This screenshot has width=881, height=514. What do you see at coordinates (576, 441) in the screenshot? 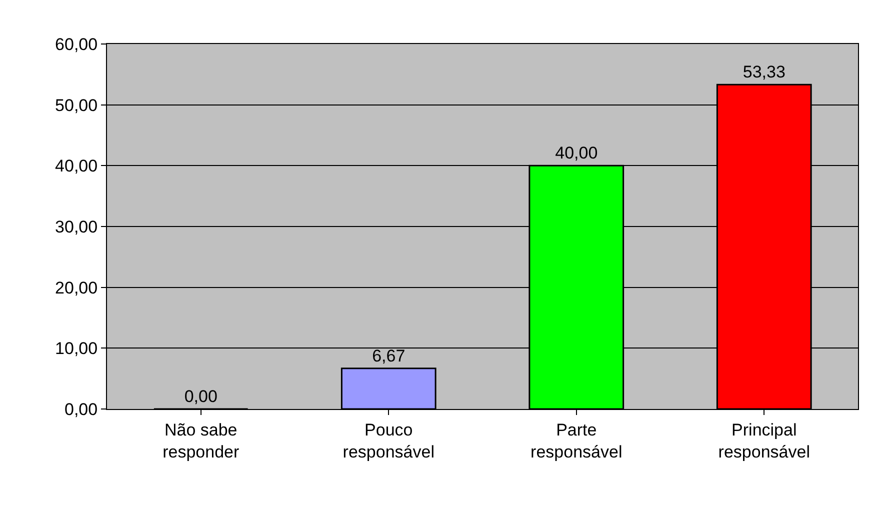
I see `x-tick-label: Parte responsável` at bounding box center [576, 441].